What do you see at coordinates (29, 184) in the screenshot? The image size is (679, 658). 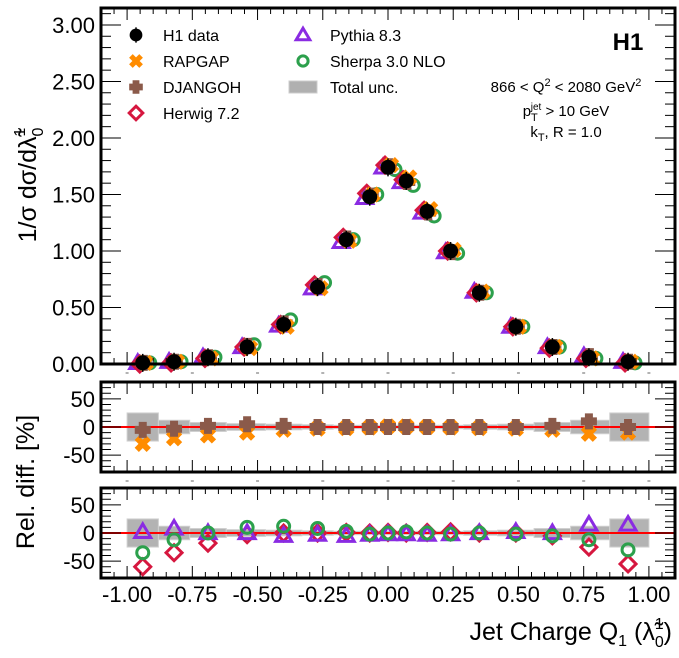 I see `y-axis-title-main: 1/σ dσ/dλ̃01` at bounding box center [29, 184].